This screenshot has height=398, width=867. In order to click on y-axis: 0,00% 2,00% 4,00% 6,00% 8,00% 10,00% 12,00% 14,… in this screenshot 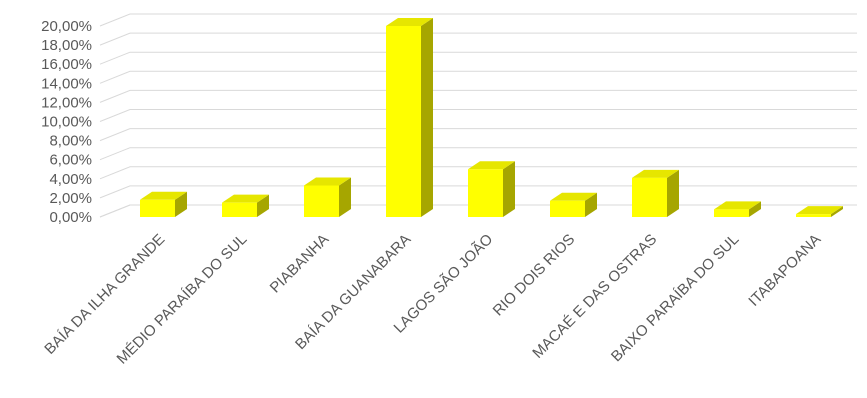, I will do `click(66, 122)`.